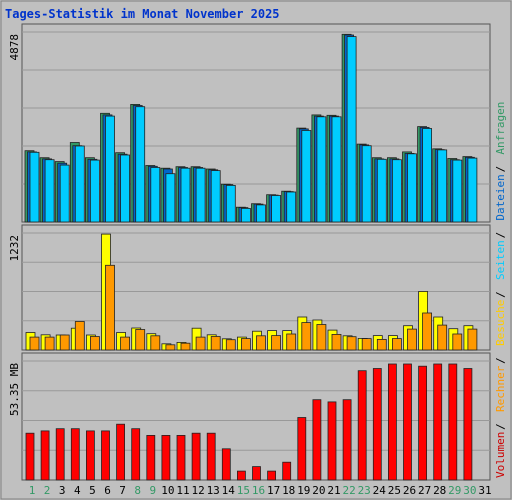  Describe the element at coordinates (500, 323) in the screenshot. I see `legend-item-besuche: Besuche` at that location.